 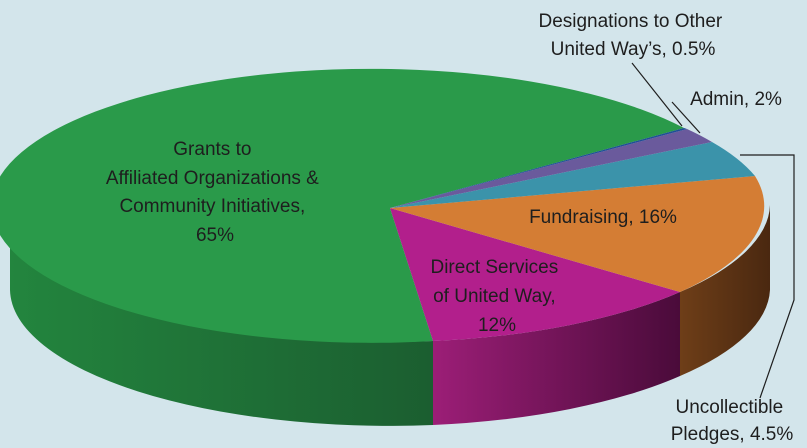 I want to click on slice-label-uncollectible: Uncollectible Pledges, 4.5%, so click(x=732, y=421).